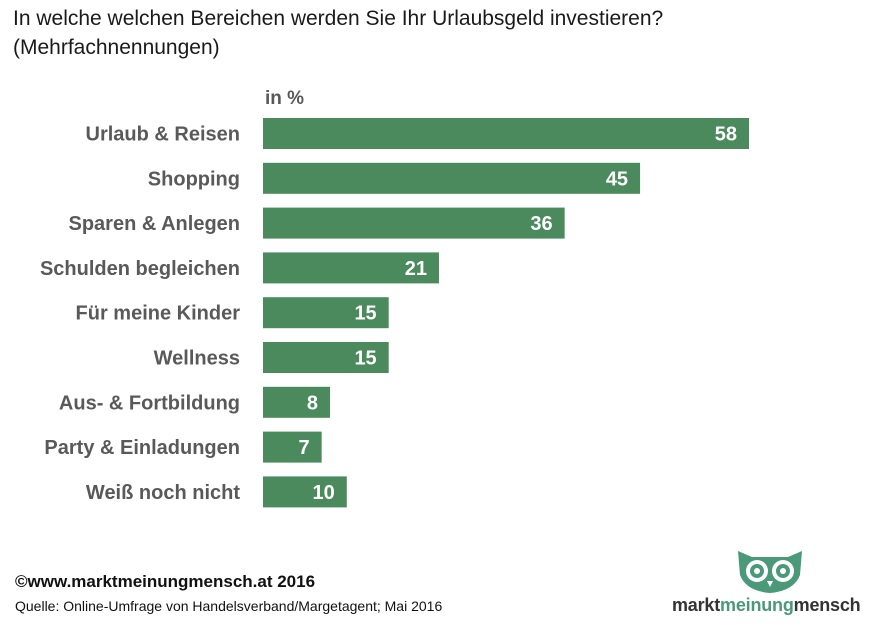 This screenshot has height=626, width=881. I want to click on unit-label: in %, so click(285, 98).